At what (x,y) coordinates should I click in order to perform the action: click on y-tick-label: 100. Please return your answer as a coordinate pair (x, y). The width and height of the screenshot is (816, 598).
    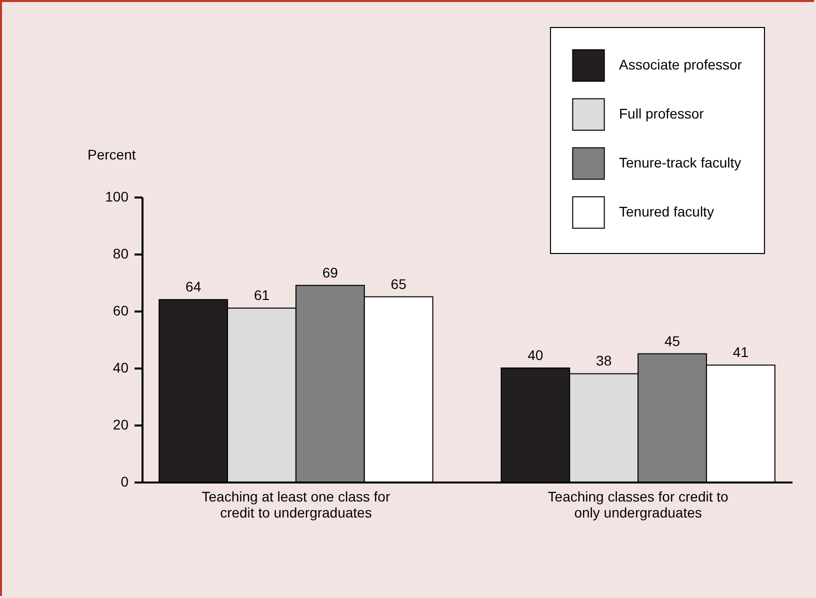
    Looking at the image, I should click on (117, 196).